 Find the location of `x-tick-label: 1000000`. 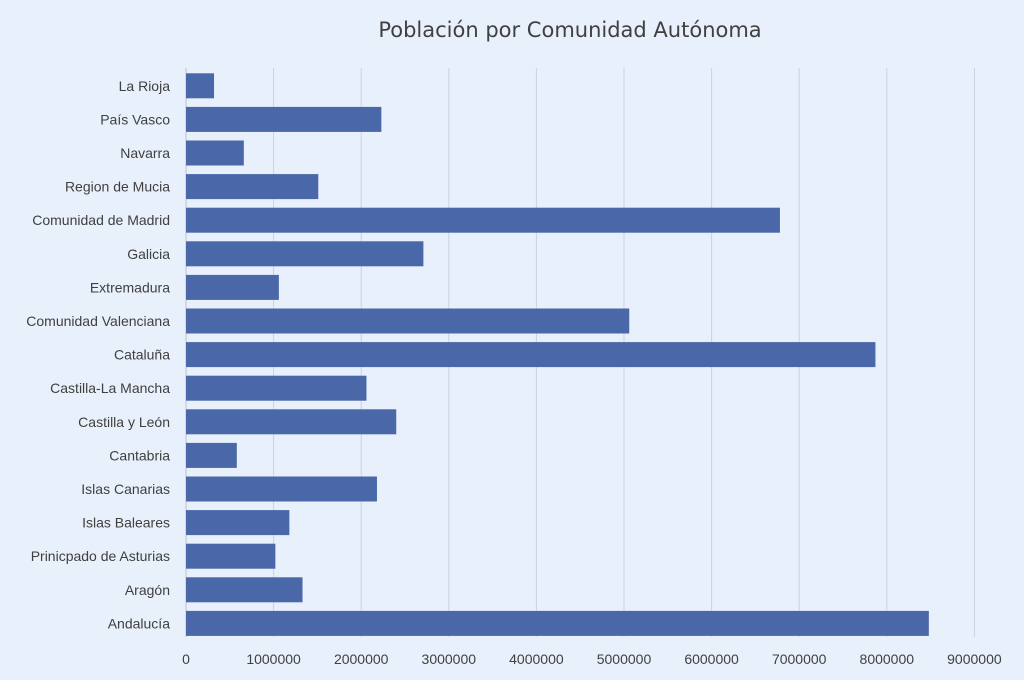

x-tick-label: 1000000 is located at coordinates (273, 659).